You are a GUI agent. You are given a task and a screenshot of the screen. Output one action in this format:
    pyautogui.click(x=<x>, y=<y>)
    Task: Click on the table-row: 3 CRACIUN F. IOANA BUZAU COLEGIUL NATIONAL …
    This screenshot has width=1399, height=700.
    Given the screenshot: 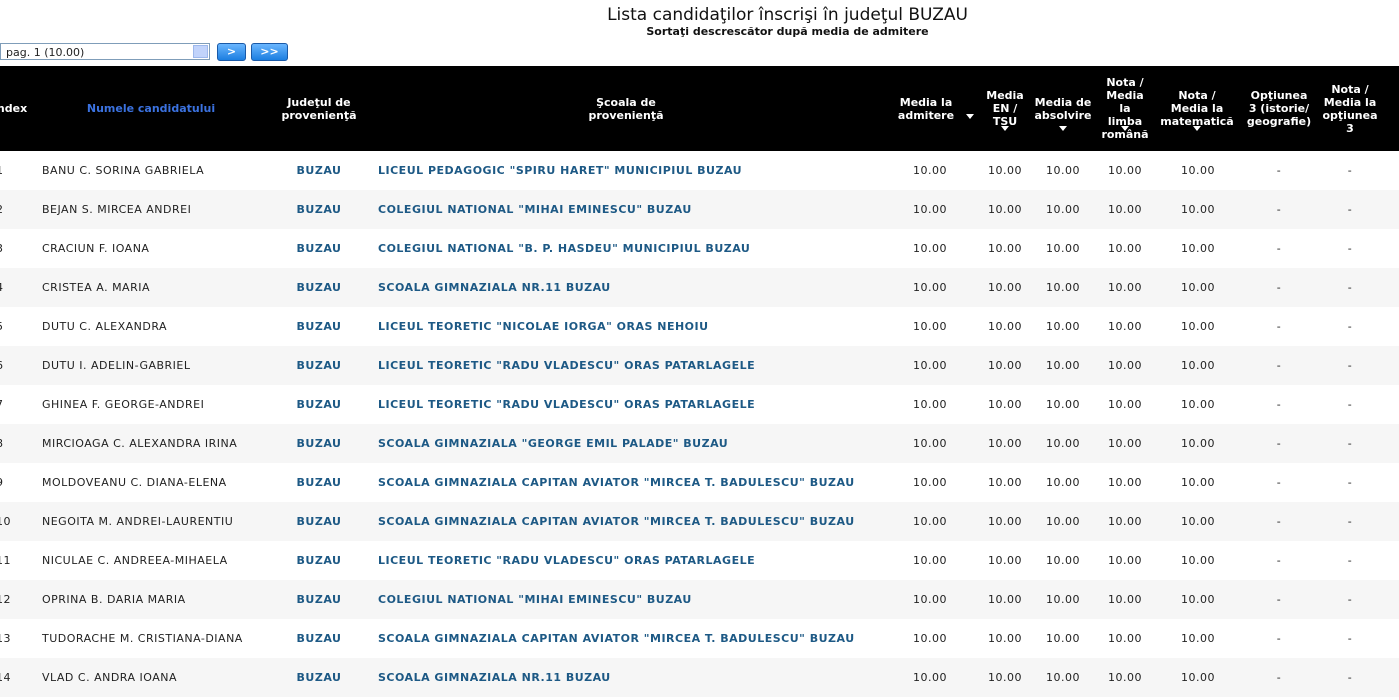 What is the action you would take?
    pyautogui.click(x=699, y=248)
    